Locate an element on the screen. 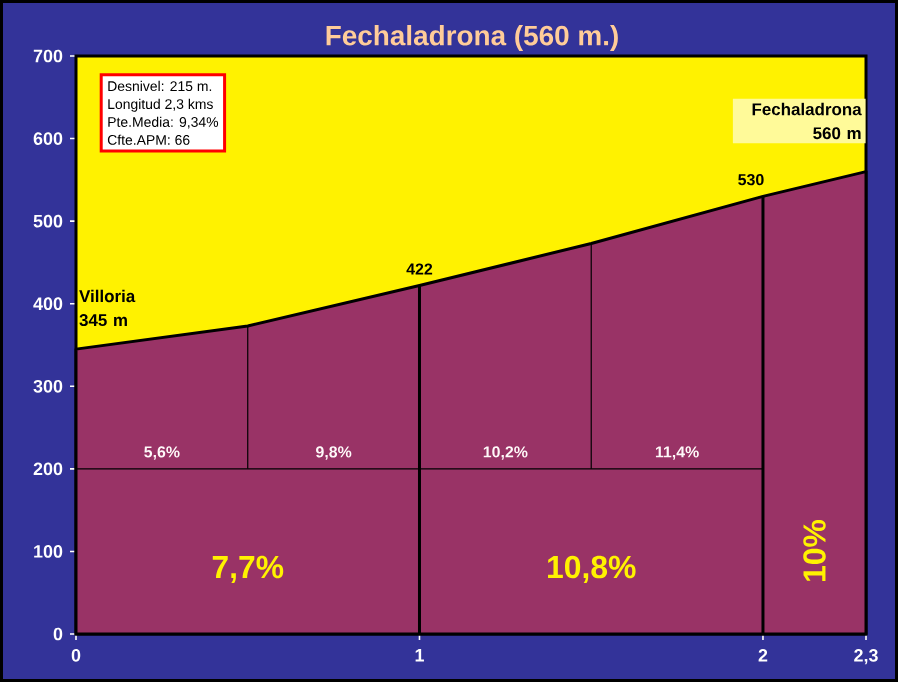 This screenshot has height=682, width=898. y-tick-label: 0 is located at coordinates (58, 634).